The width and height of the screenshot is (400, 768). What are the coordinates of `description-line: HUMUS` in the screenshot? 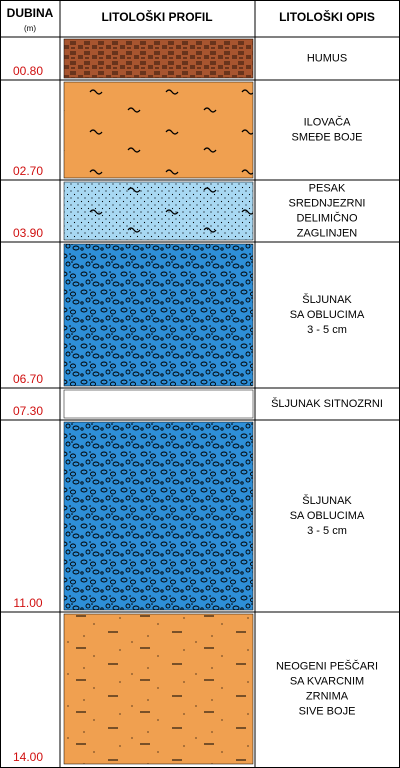 It's located at (327, 58).